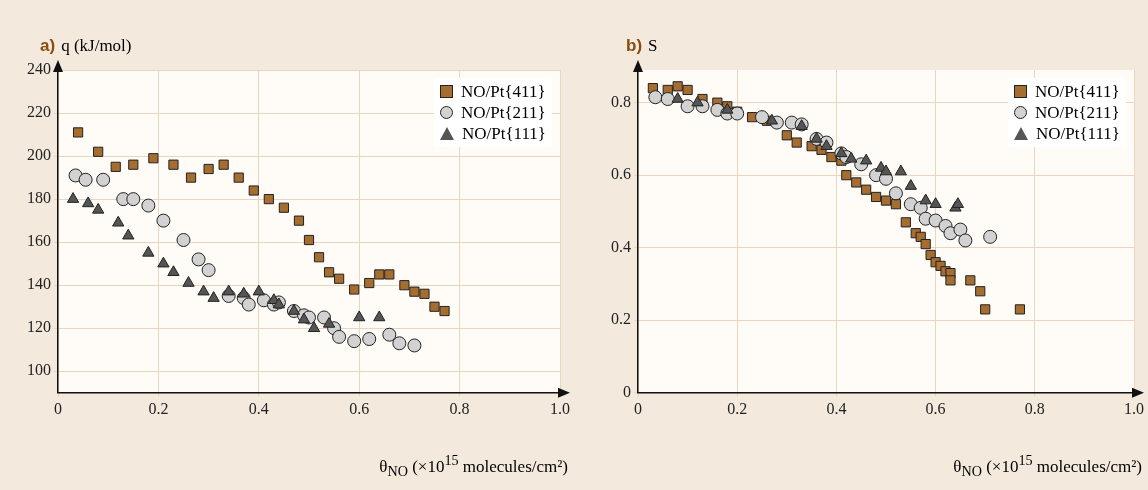  Describe the element at coordinates (48, 45) in the screenshot. I see `chart-title: a)` at that location.